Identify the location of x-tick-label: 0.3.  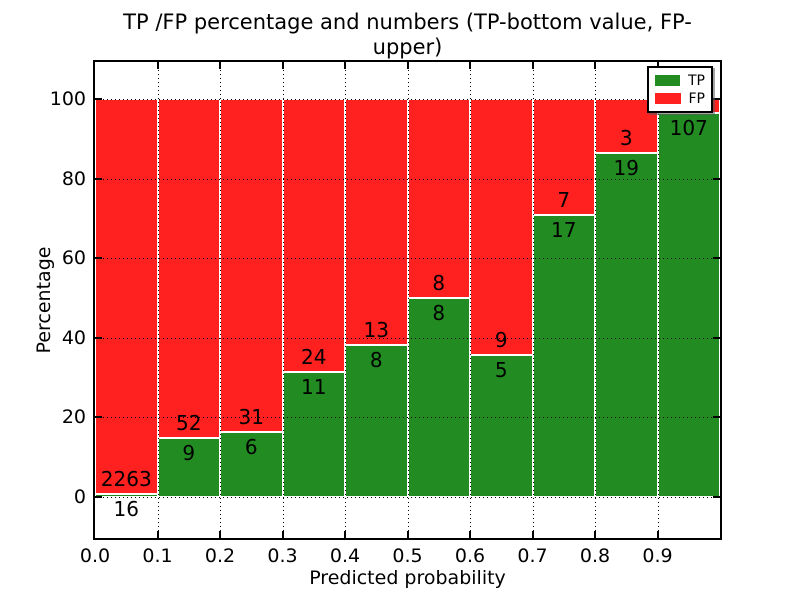
(282, 556).